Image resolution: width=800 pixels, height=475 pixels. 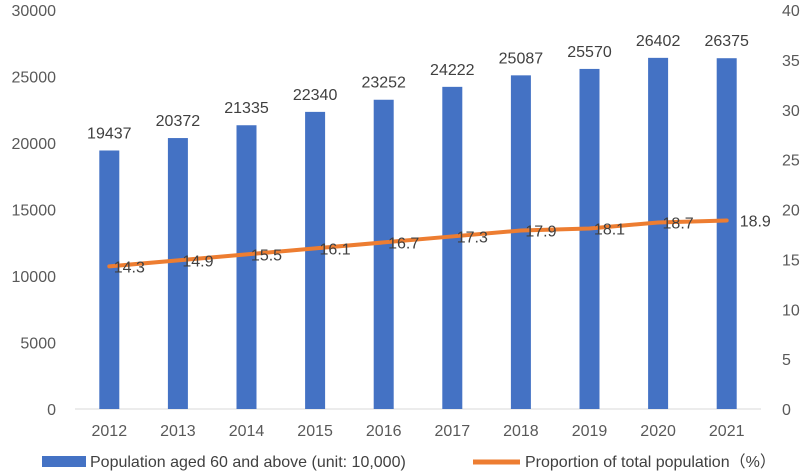 I want to click on line-data-label: 18.9, so click(x=755, y=221).